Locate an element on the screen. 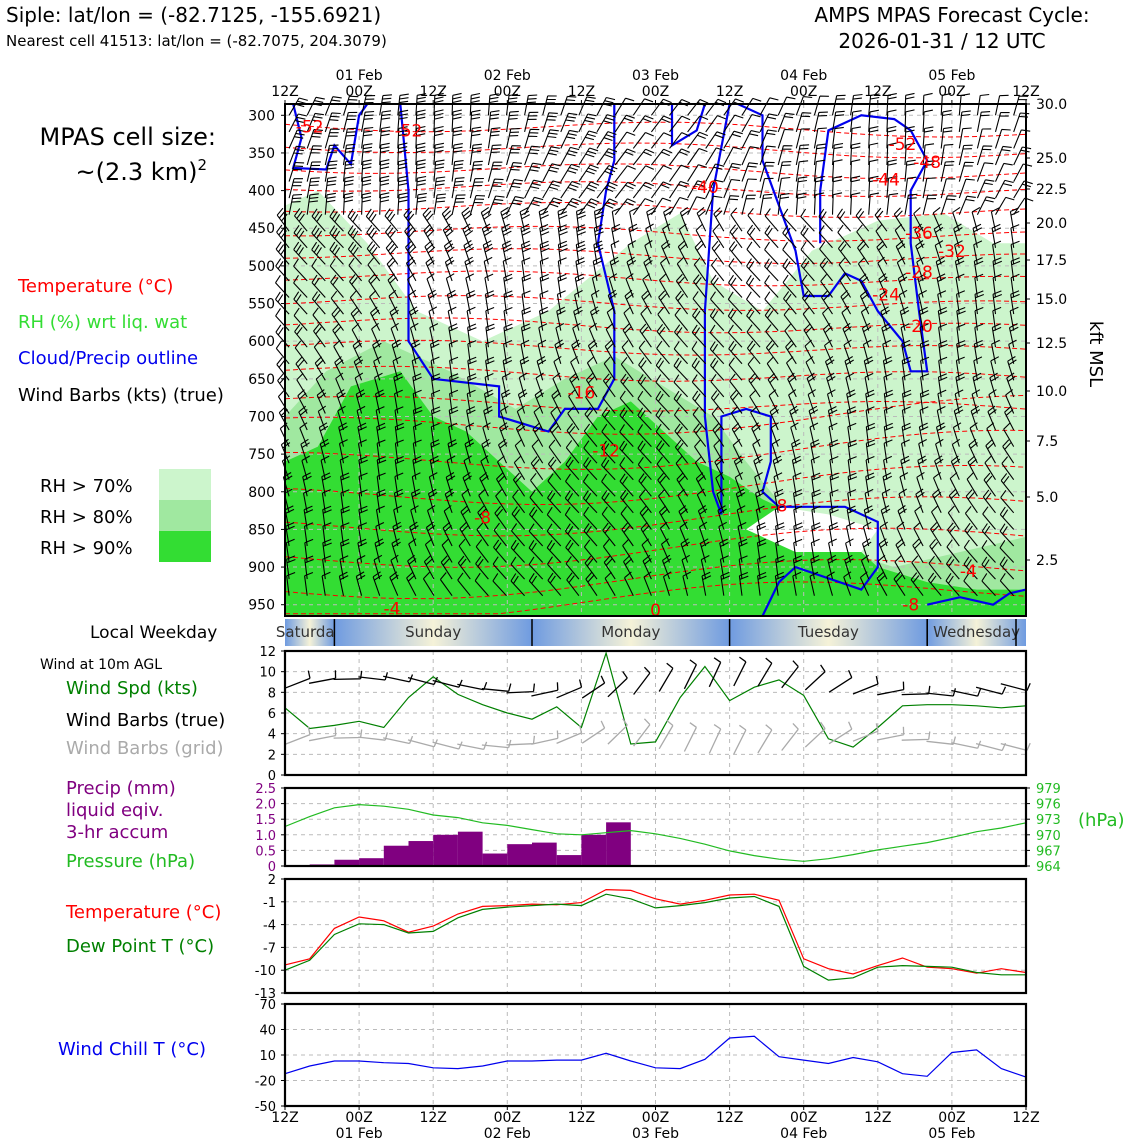 The height and width of the screenshot is (1140, 1140). bottom-tick-label: 12Z is located at coordinates (581, 1118).